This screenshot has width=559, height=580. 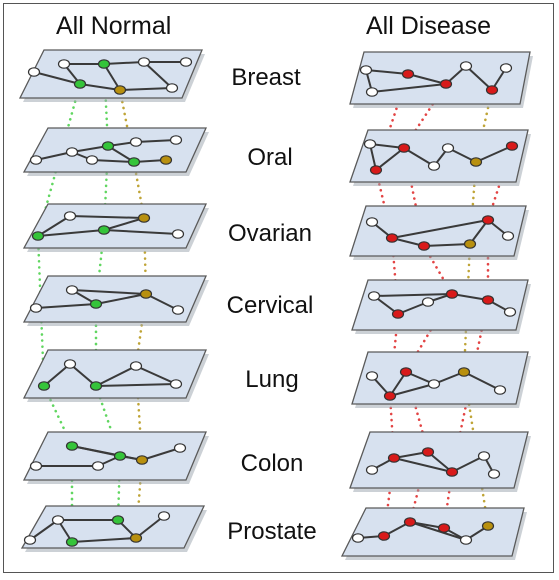 I want to click on disease-plane, so click(x=439, y=156).